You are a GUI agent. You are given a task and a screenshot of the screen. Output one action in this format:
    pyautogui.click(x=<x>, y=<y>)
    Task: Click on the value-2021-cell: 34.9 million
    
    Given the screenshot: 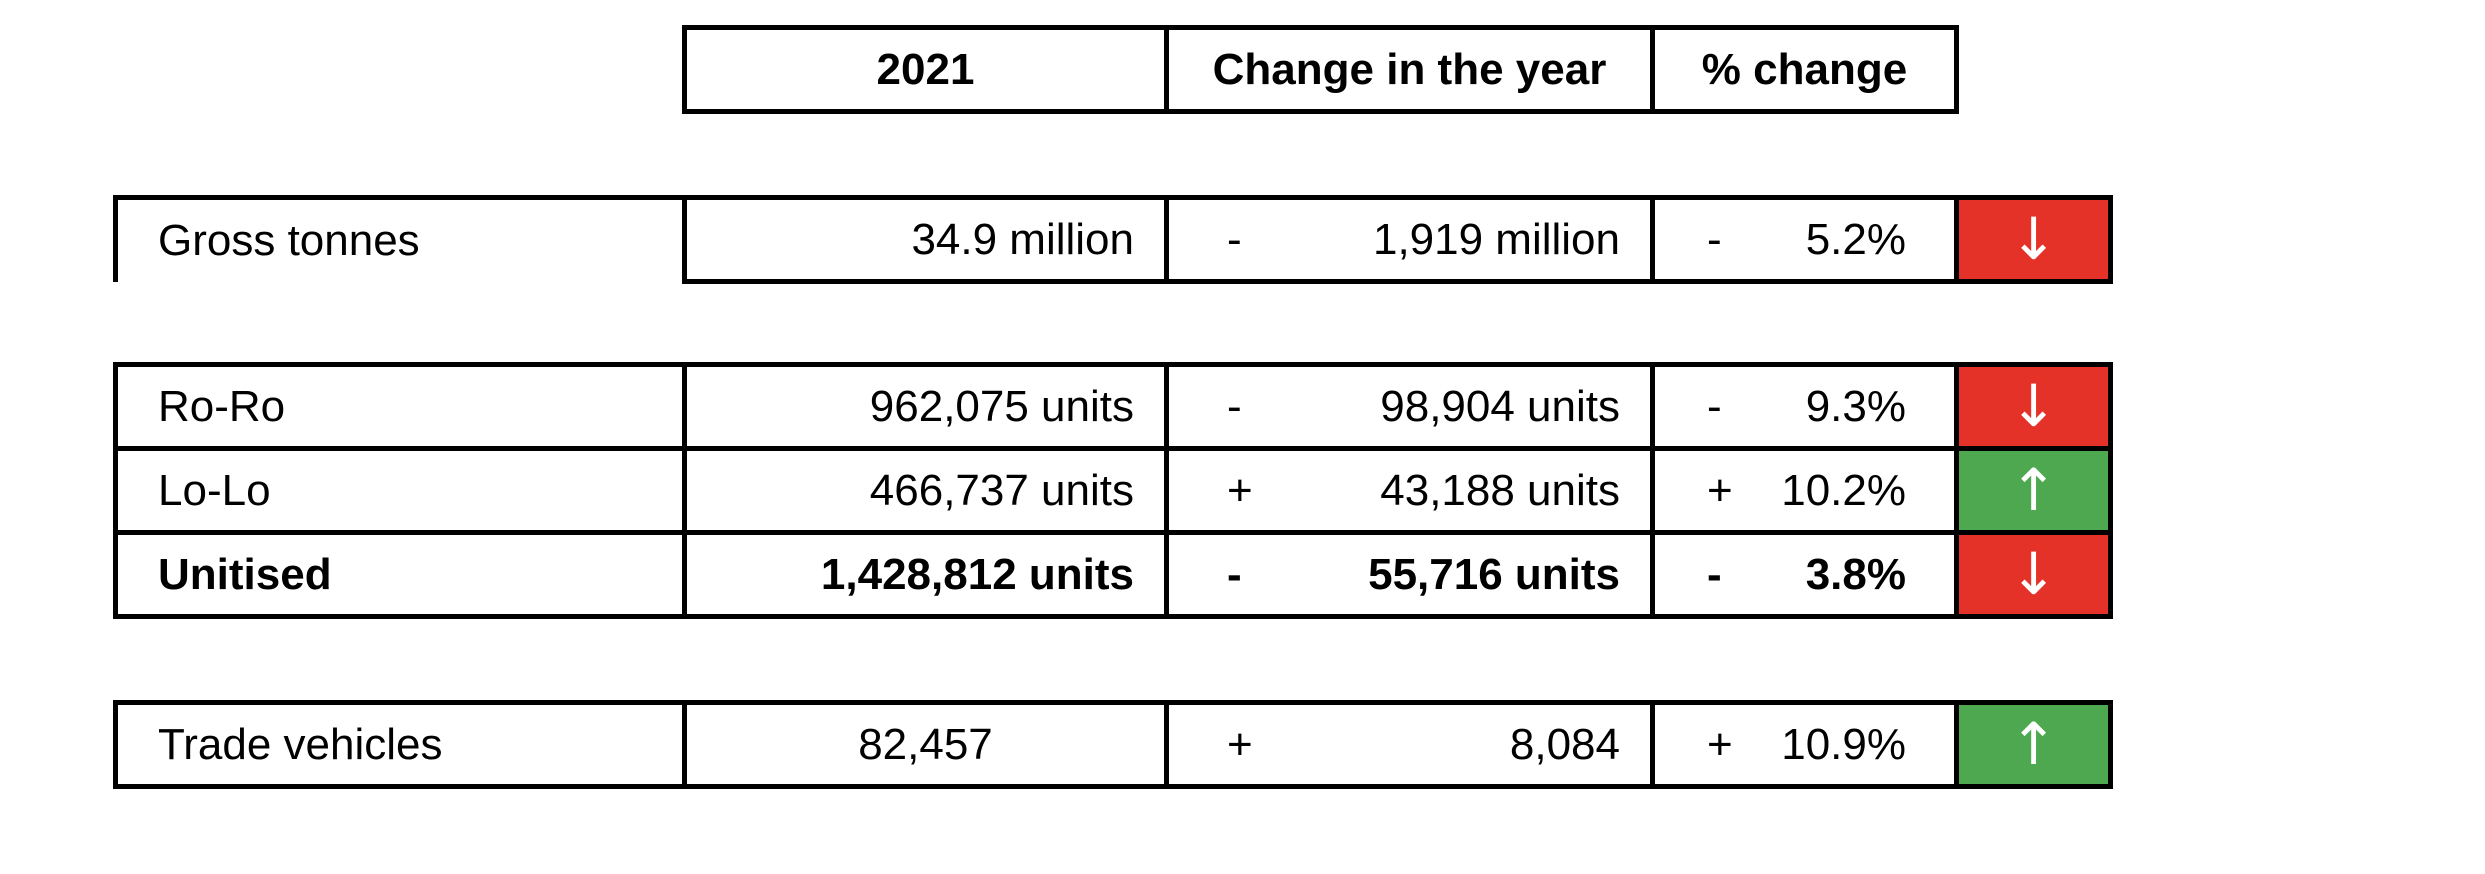 What is the action you would take?
    pyautogui.click(x=925, y=239)
    